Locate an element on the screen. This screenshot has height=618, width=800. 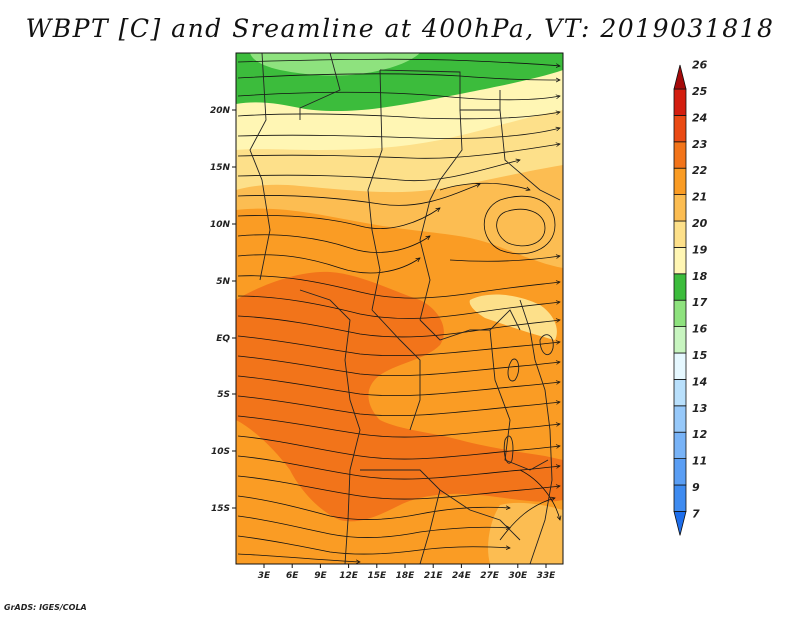
lon-tick-label: 21E is located at coordinates (434, 576).